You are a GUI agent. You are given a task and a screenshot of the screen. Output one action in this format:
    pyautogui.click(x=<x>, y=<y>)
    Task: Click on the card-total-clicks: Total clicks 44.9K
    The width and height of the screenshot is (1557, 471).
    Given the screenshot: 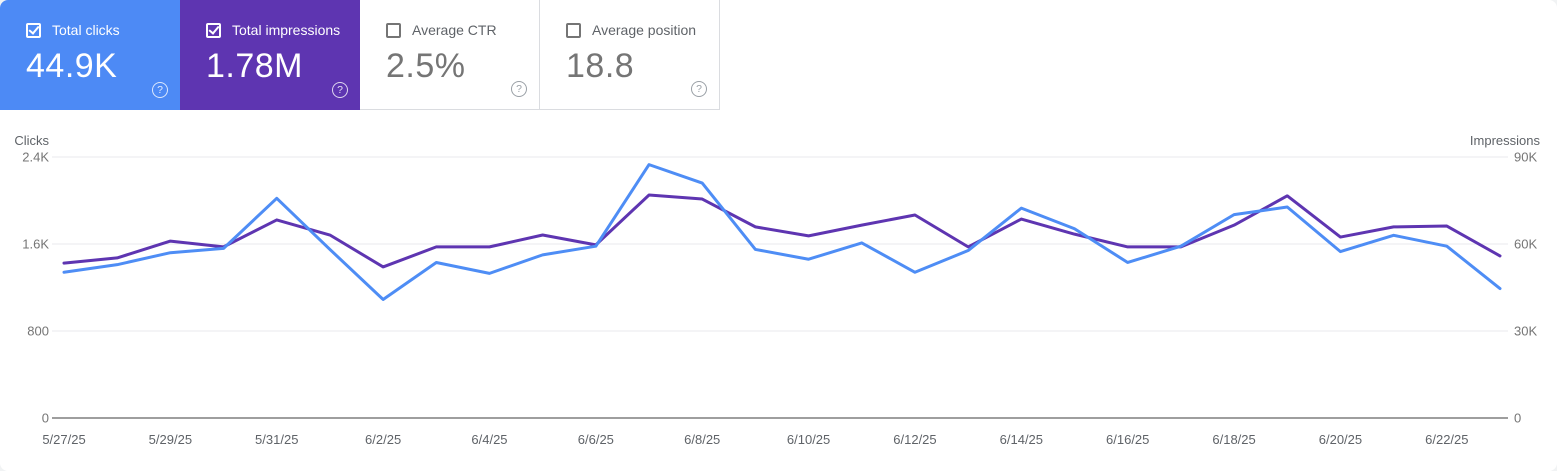 What is the action you would take?
    pyautogui.click(x=90, y=55)
    